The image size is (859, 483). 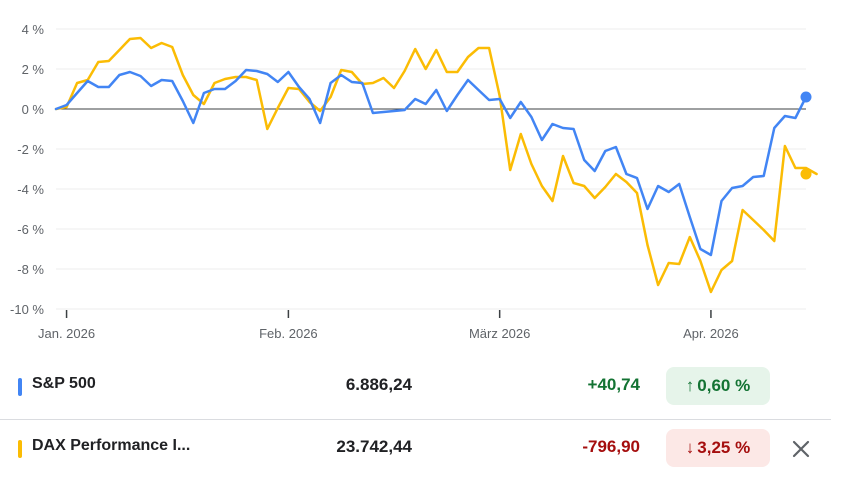 What do you see at coordinates (690, 447) in the screenshot?
I see `arrow-down-icon: ↓` at bounding box center [690, 447].